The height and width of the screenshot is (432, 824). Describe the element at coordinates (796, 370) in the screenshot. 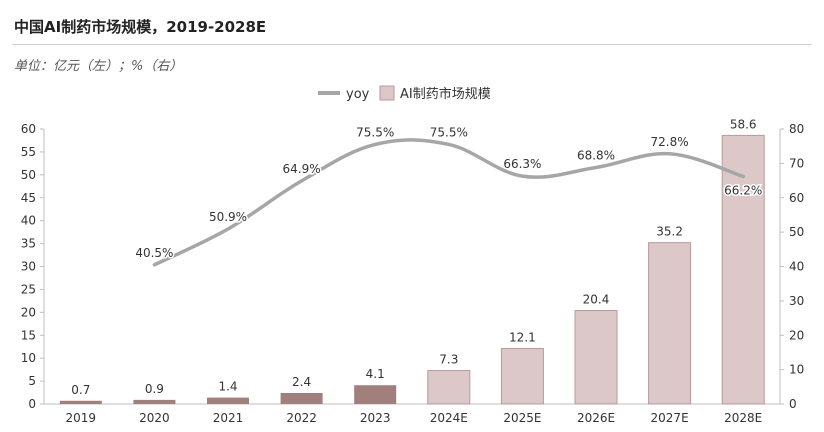

I see `right-tick-label: 10` at that location.